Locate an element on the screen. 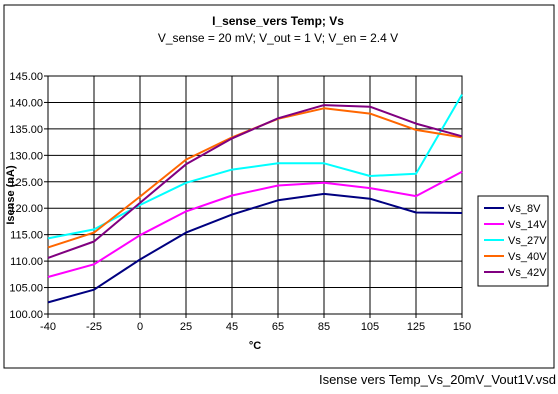 The height and width of the screenshot is (394, 558). y-tick-label: 100.00 is located at coordinates (26, 315).